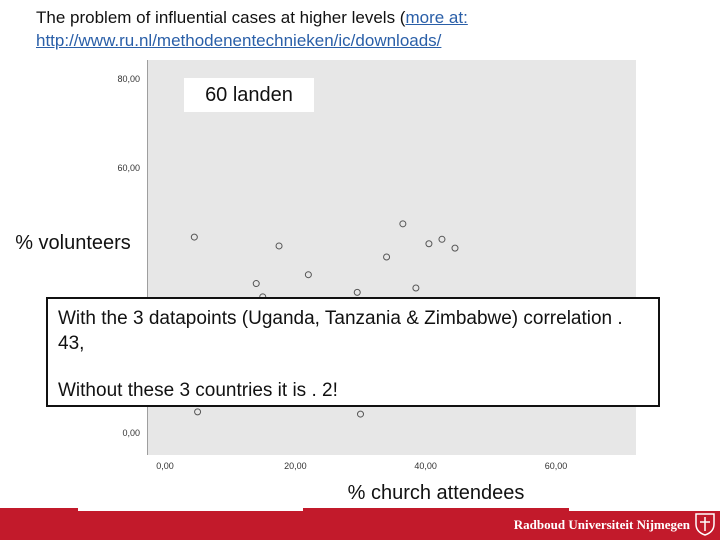  I want to click on x-tick-label: 0,00, so click(165, 466).